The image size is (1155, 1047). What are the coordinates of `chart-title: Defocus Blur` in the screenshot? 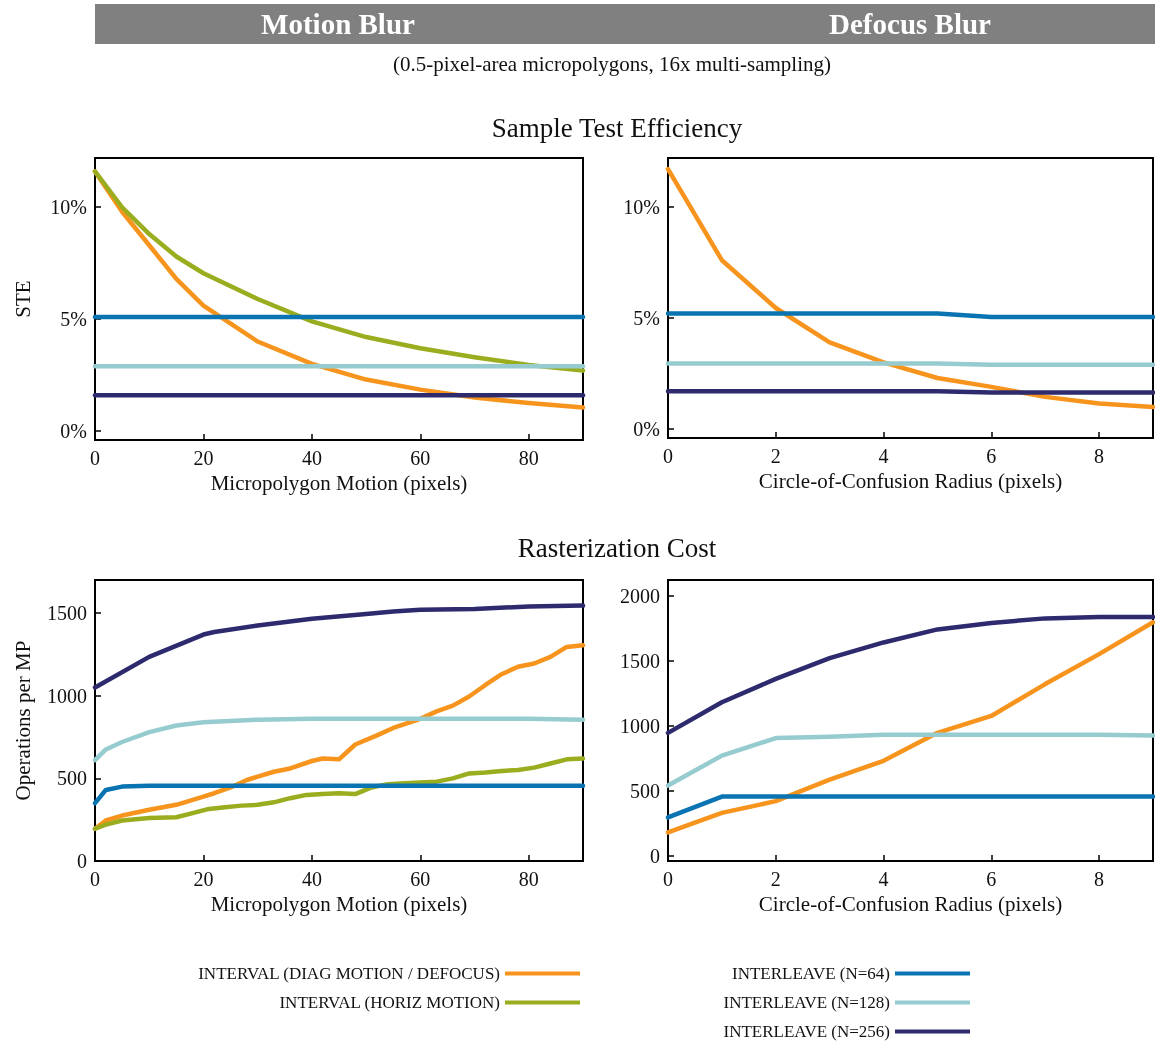 It's located at (910, 24).